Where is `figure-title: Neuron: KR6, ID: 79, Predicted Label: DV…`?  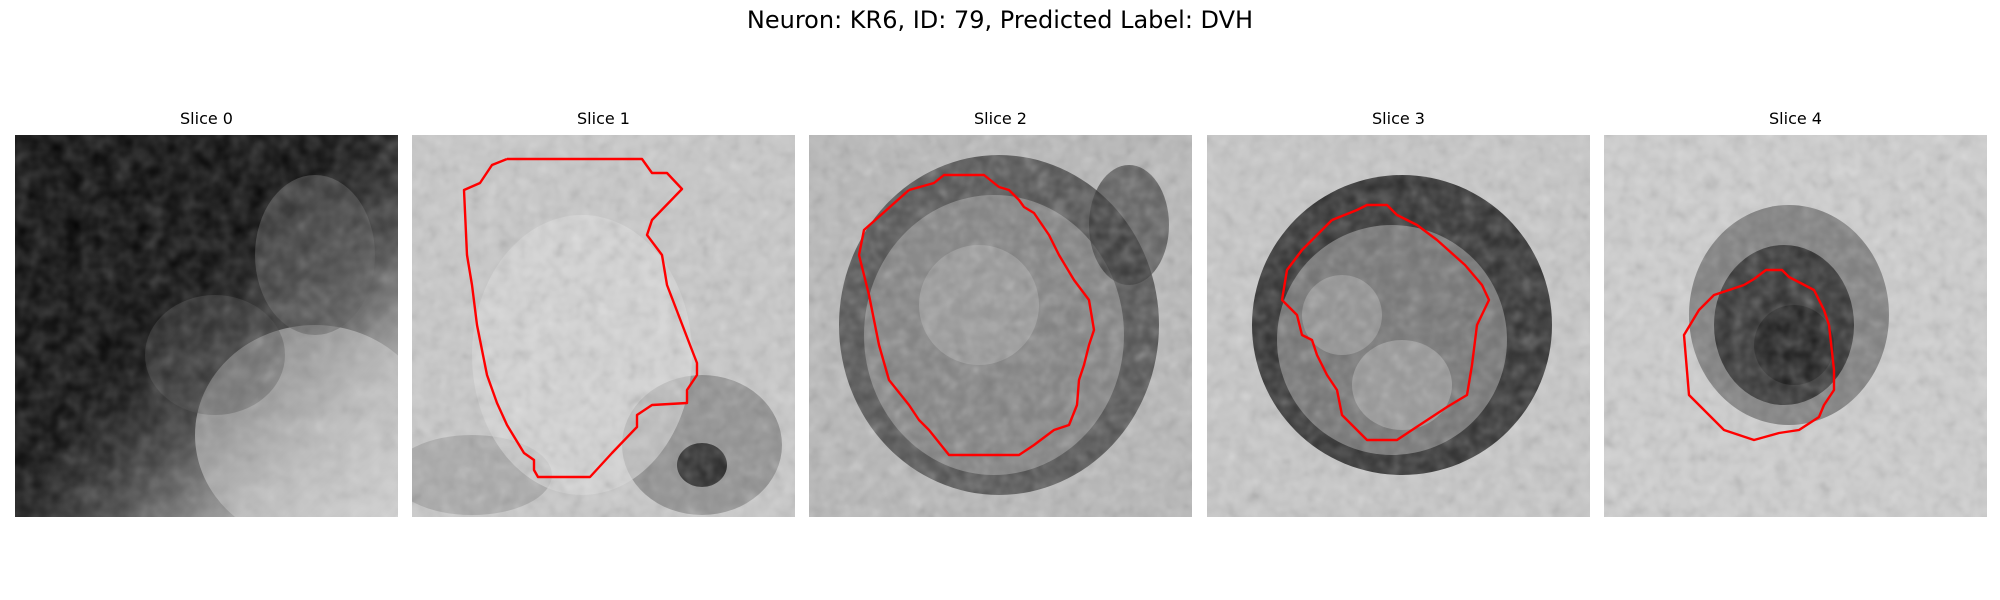
figure-title: Neuron: KR6, ID: 79, Predicted Label: DV… is located at coordinates (1000, 20).